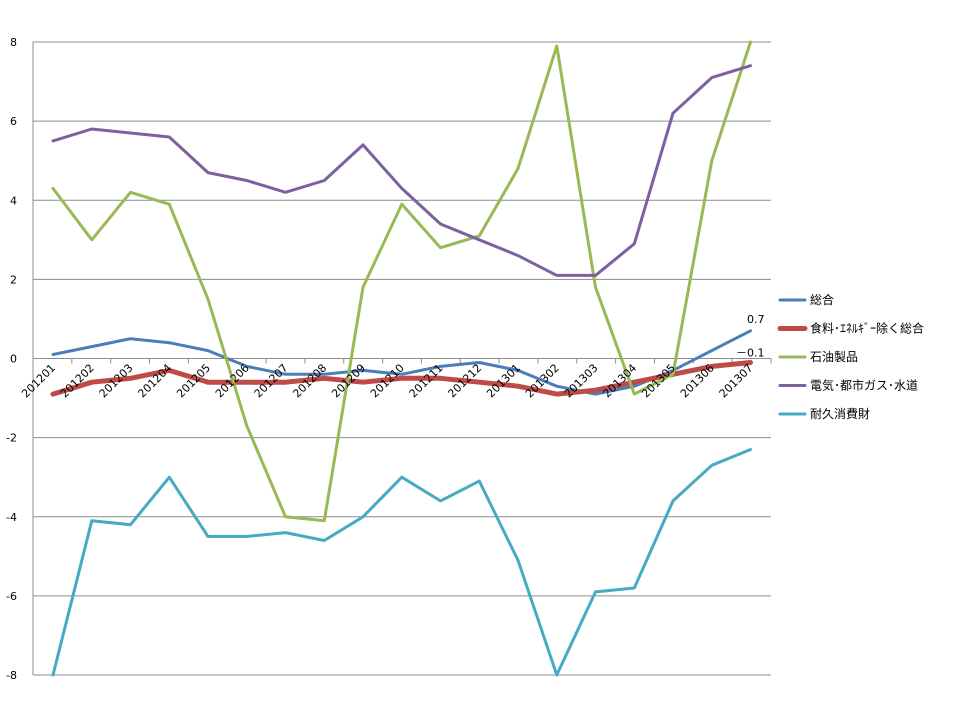 The width and height of the screenshot is (960, 720). Describe the element at coordinates (750, 352) in the screenshot. I see `data-label: －0.1` at that location.